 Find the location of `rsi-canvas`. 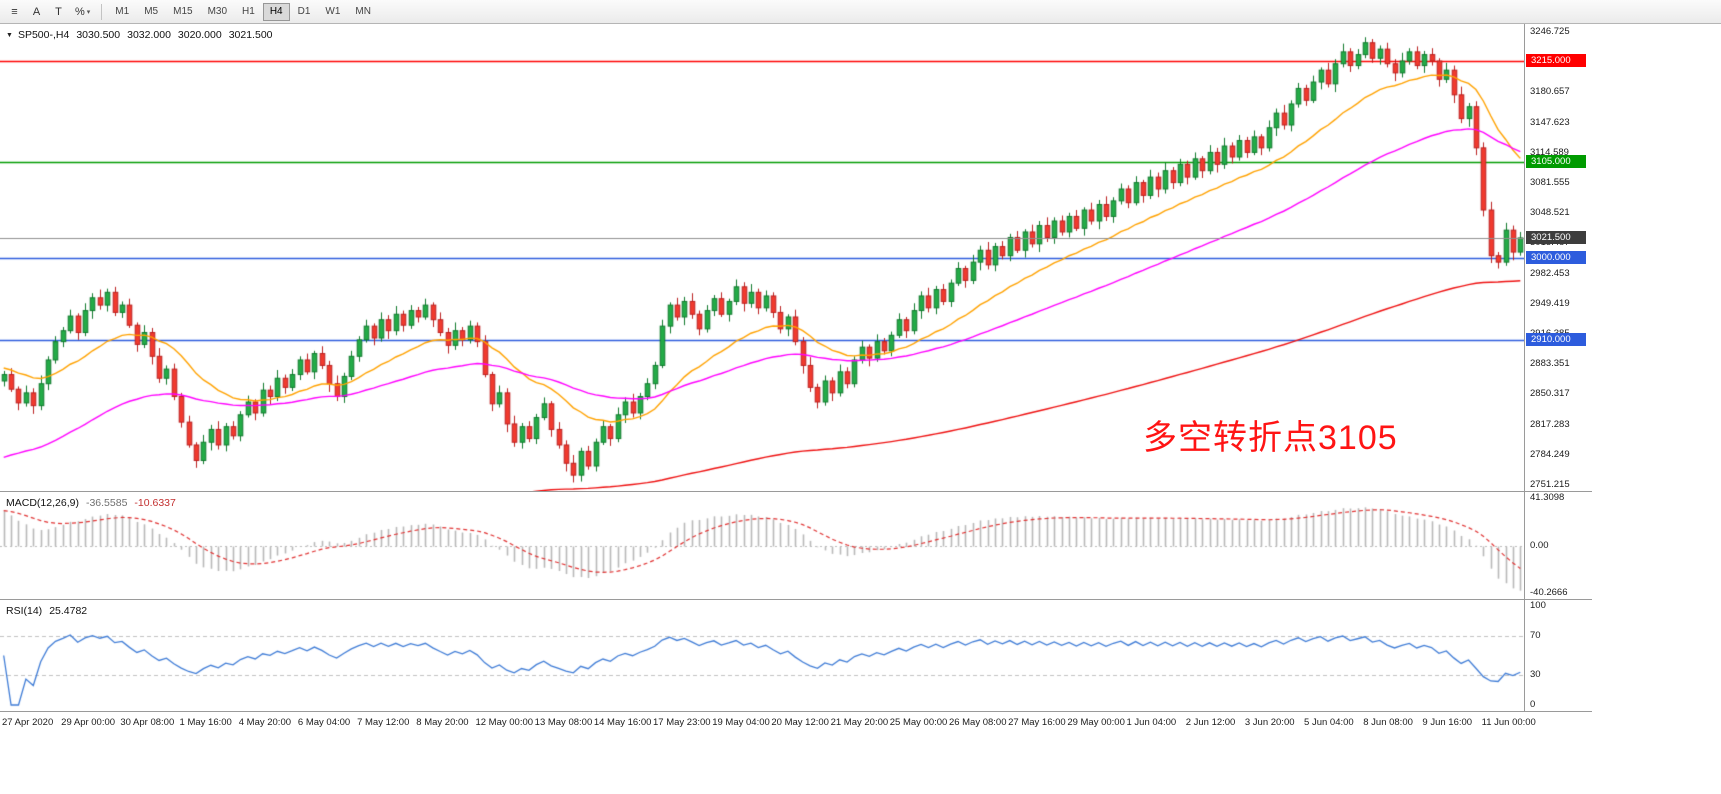

rsi-canvas is located at coordinates (762, 655).